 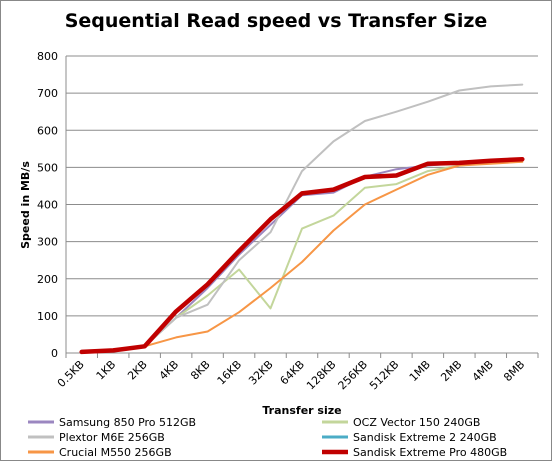 What do you see at coordinates (47, 167) in the screenshot?
I see `y-tick-label: 500` at bounding box center [47, 167].